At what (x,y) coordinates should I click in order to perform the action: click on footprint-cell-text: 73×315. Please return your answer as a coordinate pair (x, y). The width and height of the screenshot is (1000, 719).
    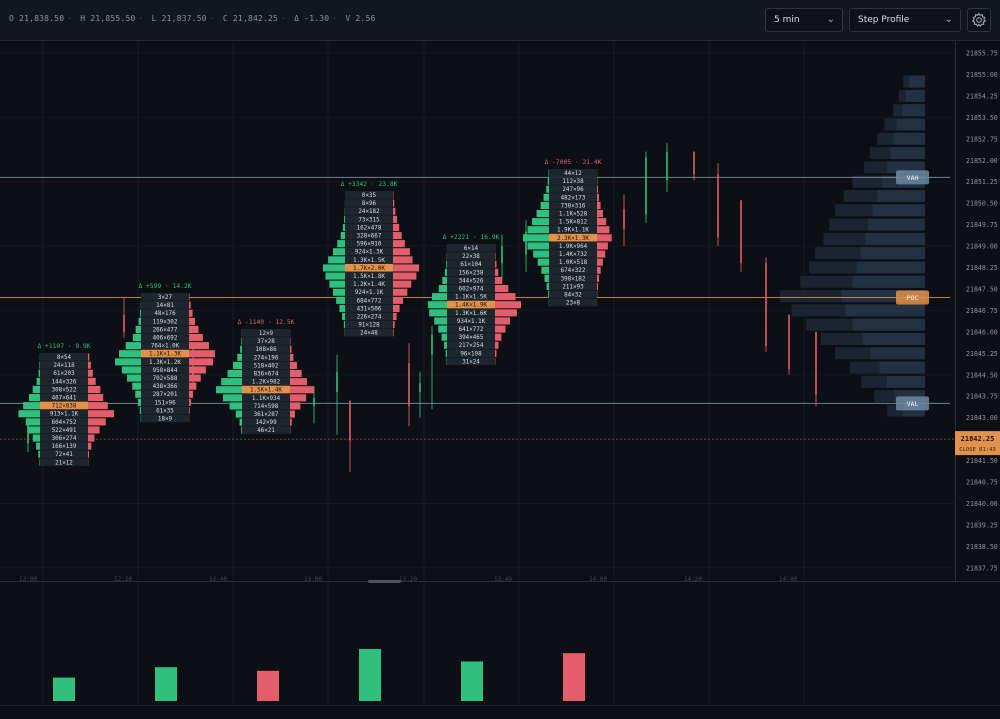
    Looking at the image, I should click on (369, 220).